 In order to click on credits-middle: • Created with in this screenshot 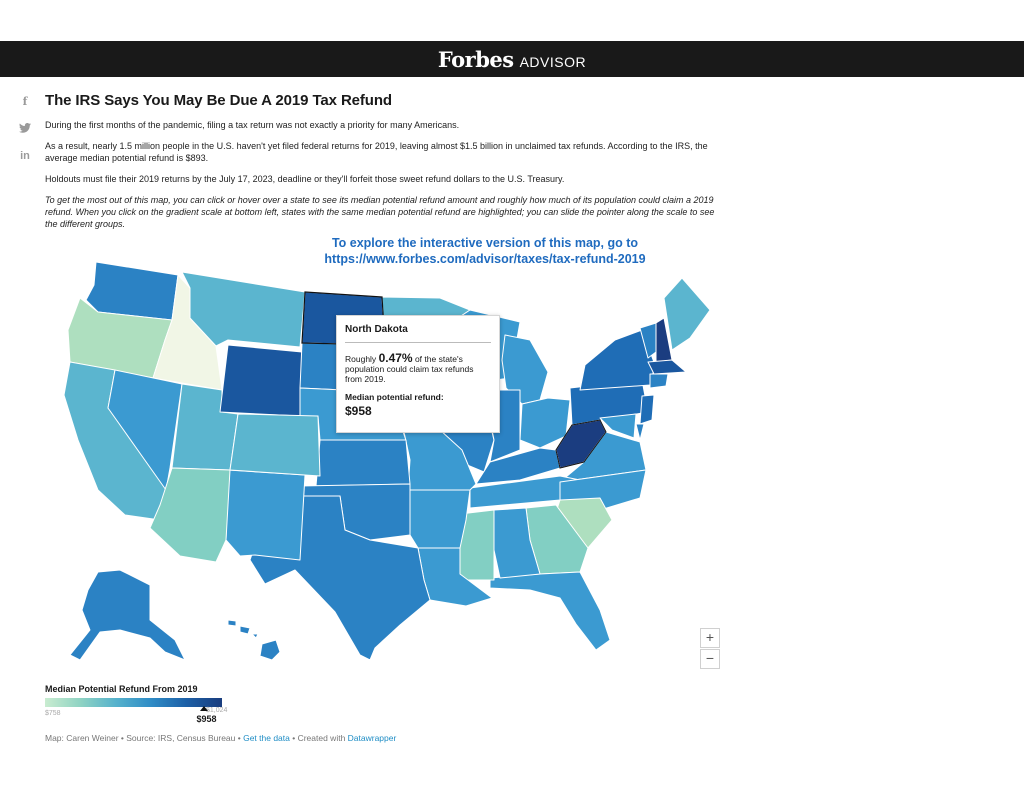, I will do `click(318, 738)`.